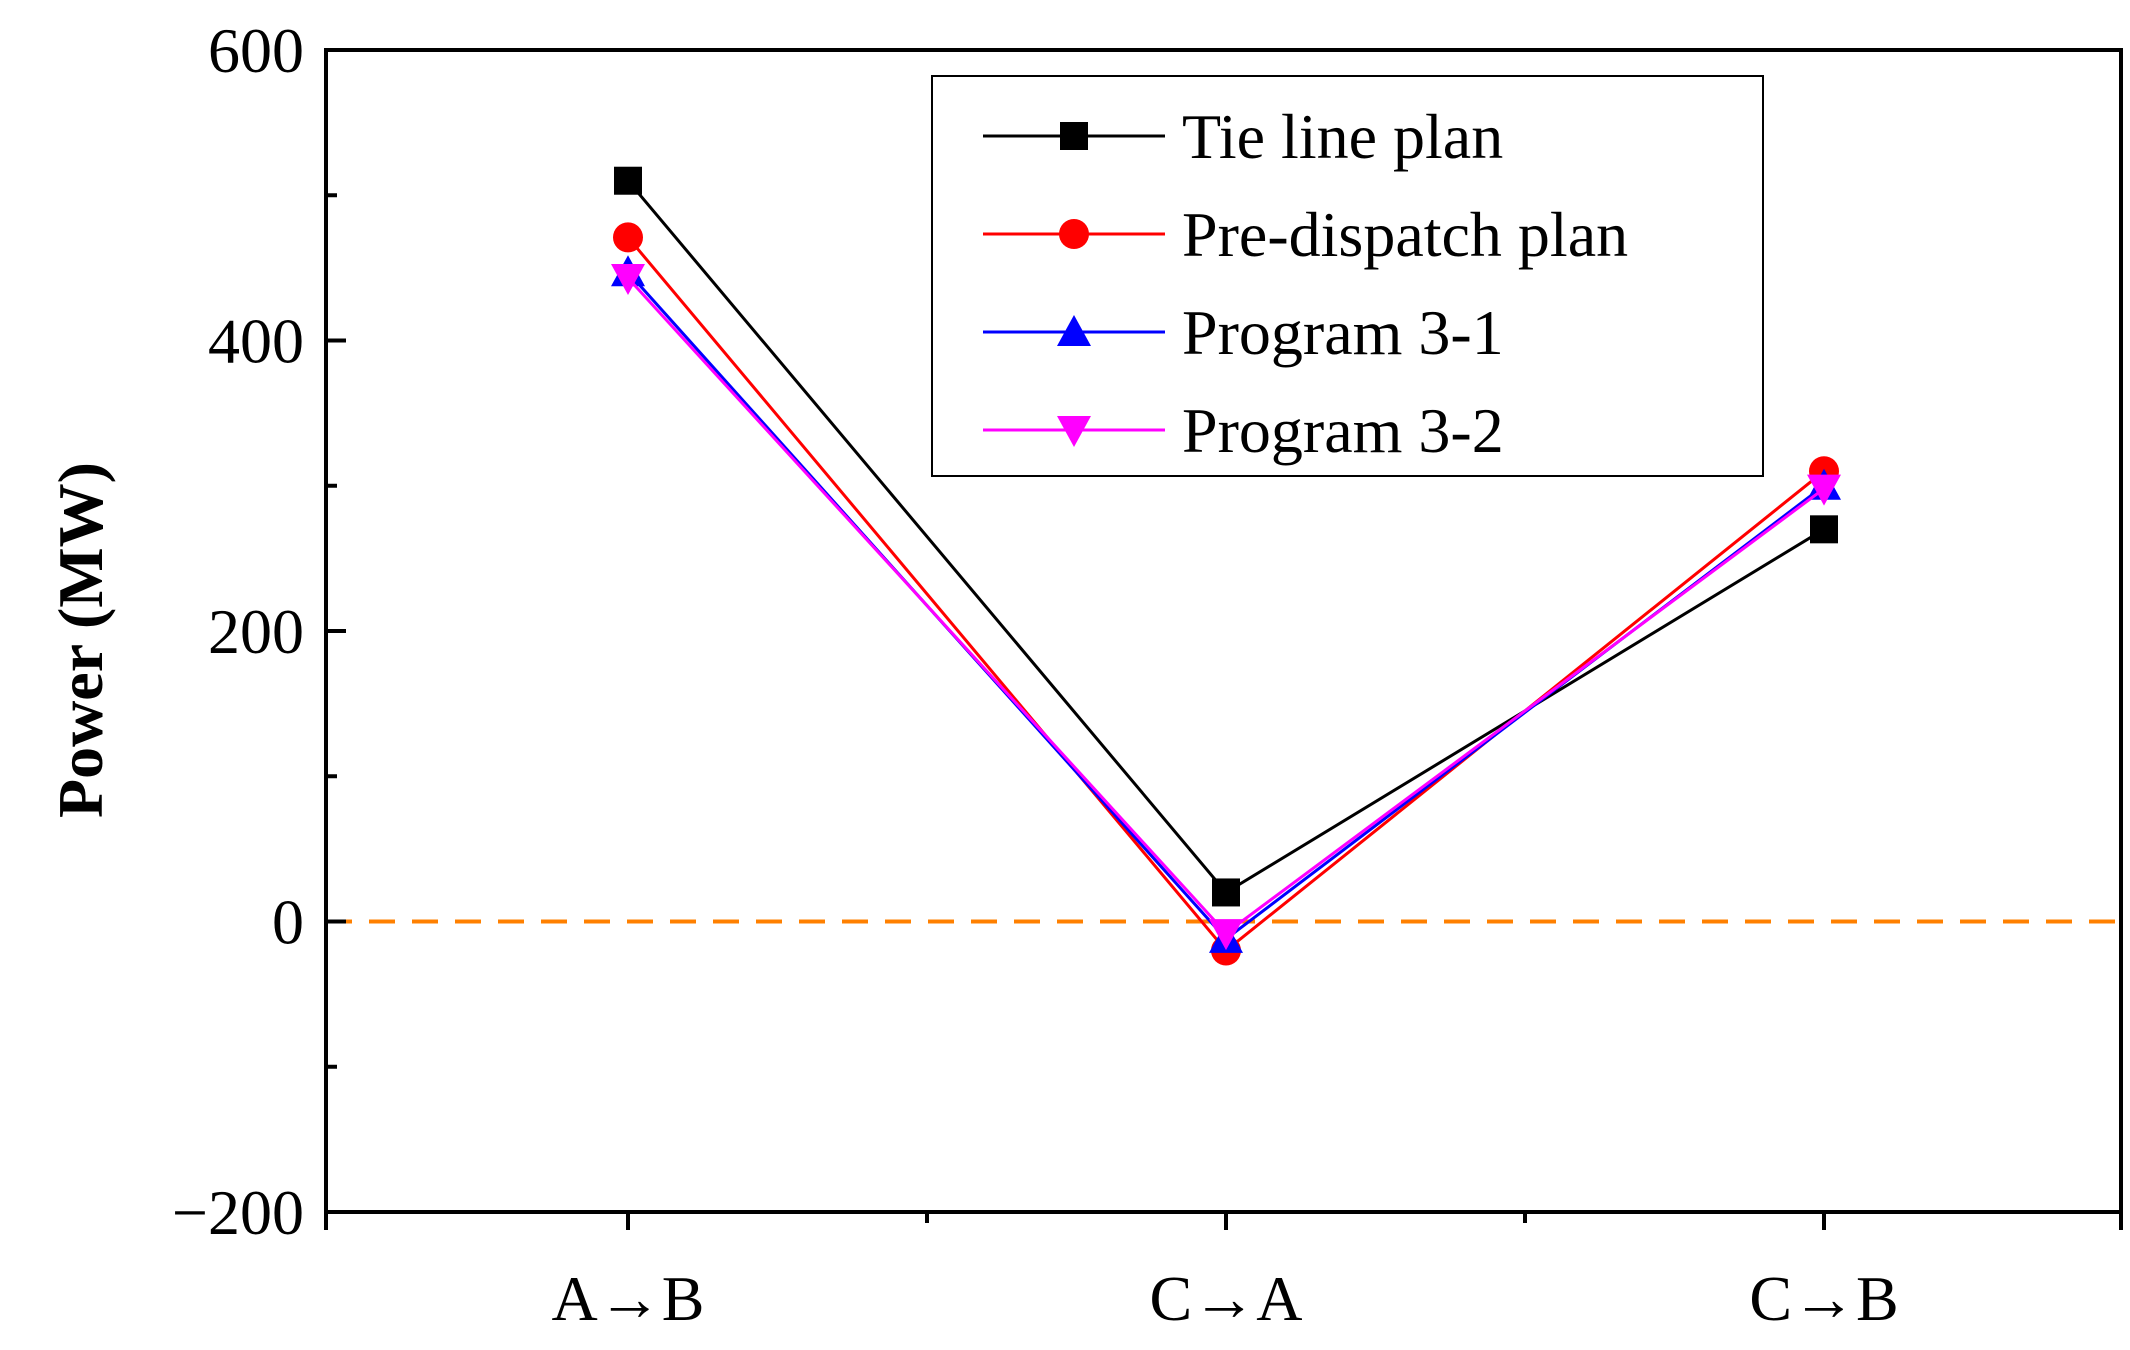 Image resolution: width=2130 pixels, height=1350 pixels. What do you see at coordinates (256, 50) in the screenshot?
I see `y-tick-label: 600` at bounding box center [256, 50].